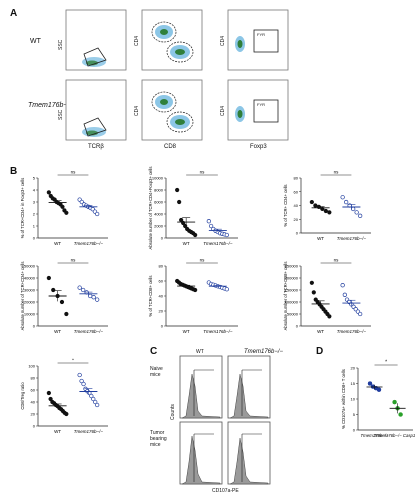 The image size is (415, 500). Describe the element at coordinates (31, 366) in the screenshot. I see `cd8treg-ytick-label: 100` at that location.